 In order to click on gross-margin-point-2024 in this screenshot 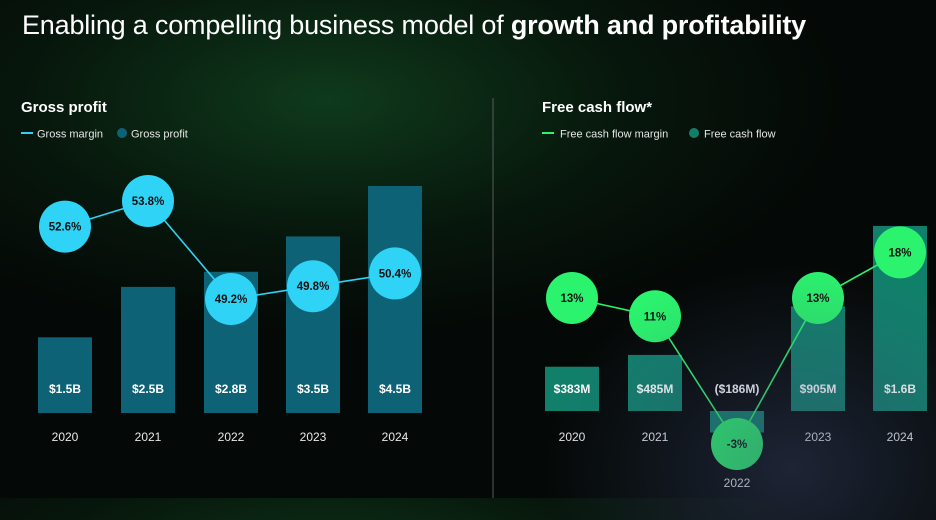, I will do `click(395, 273)`.